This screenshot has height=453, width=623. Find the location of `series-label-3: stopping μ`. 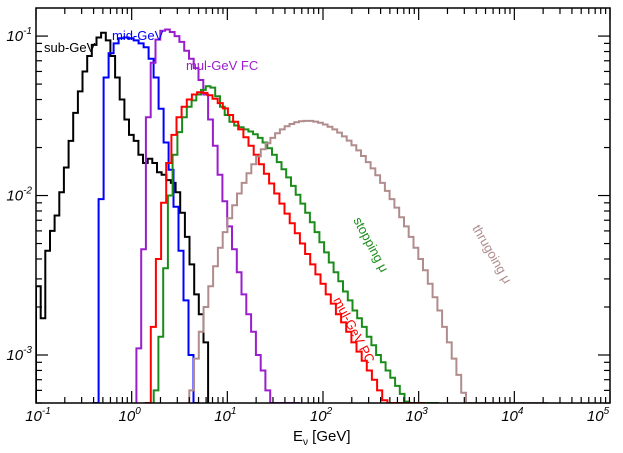

series-label-3: stopping μ is located at coordinates (371, 244).